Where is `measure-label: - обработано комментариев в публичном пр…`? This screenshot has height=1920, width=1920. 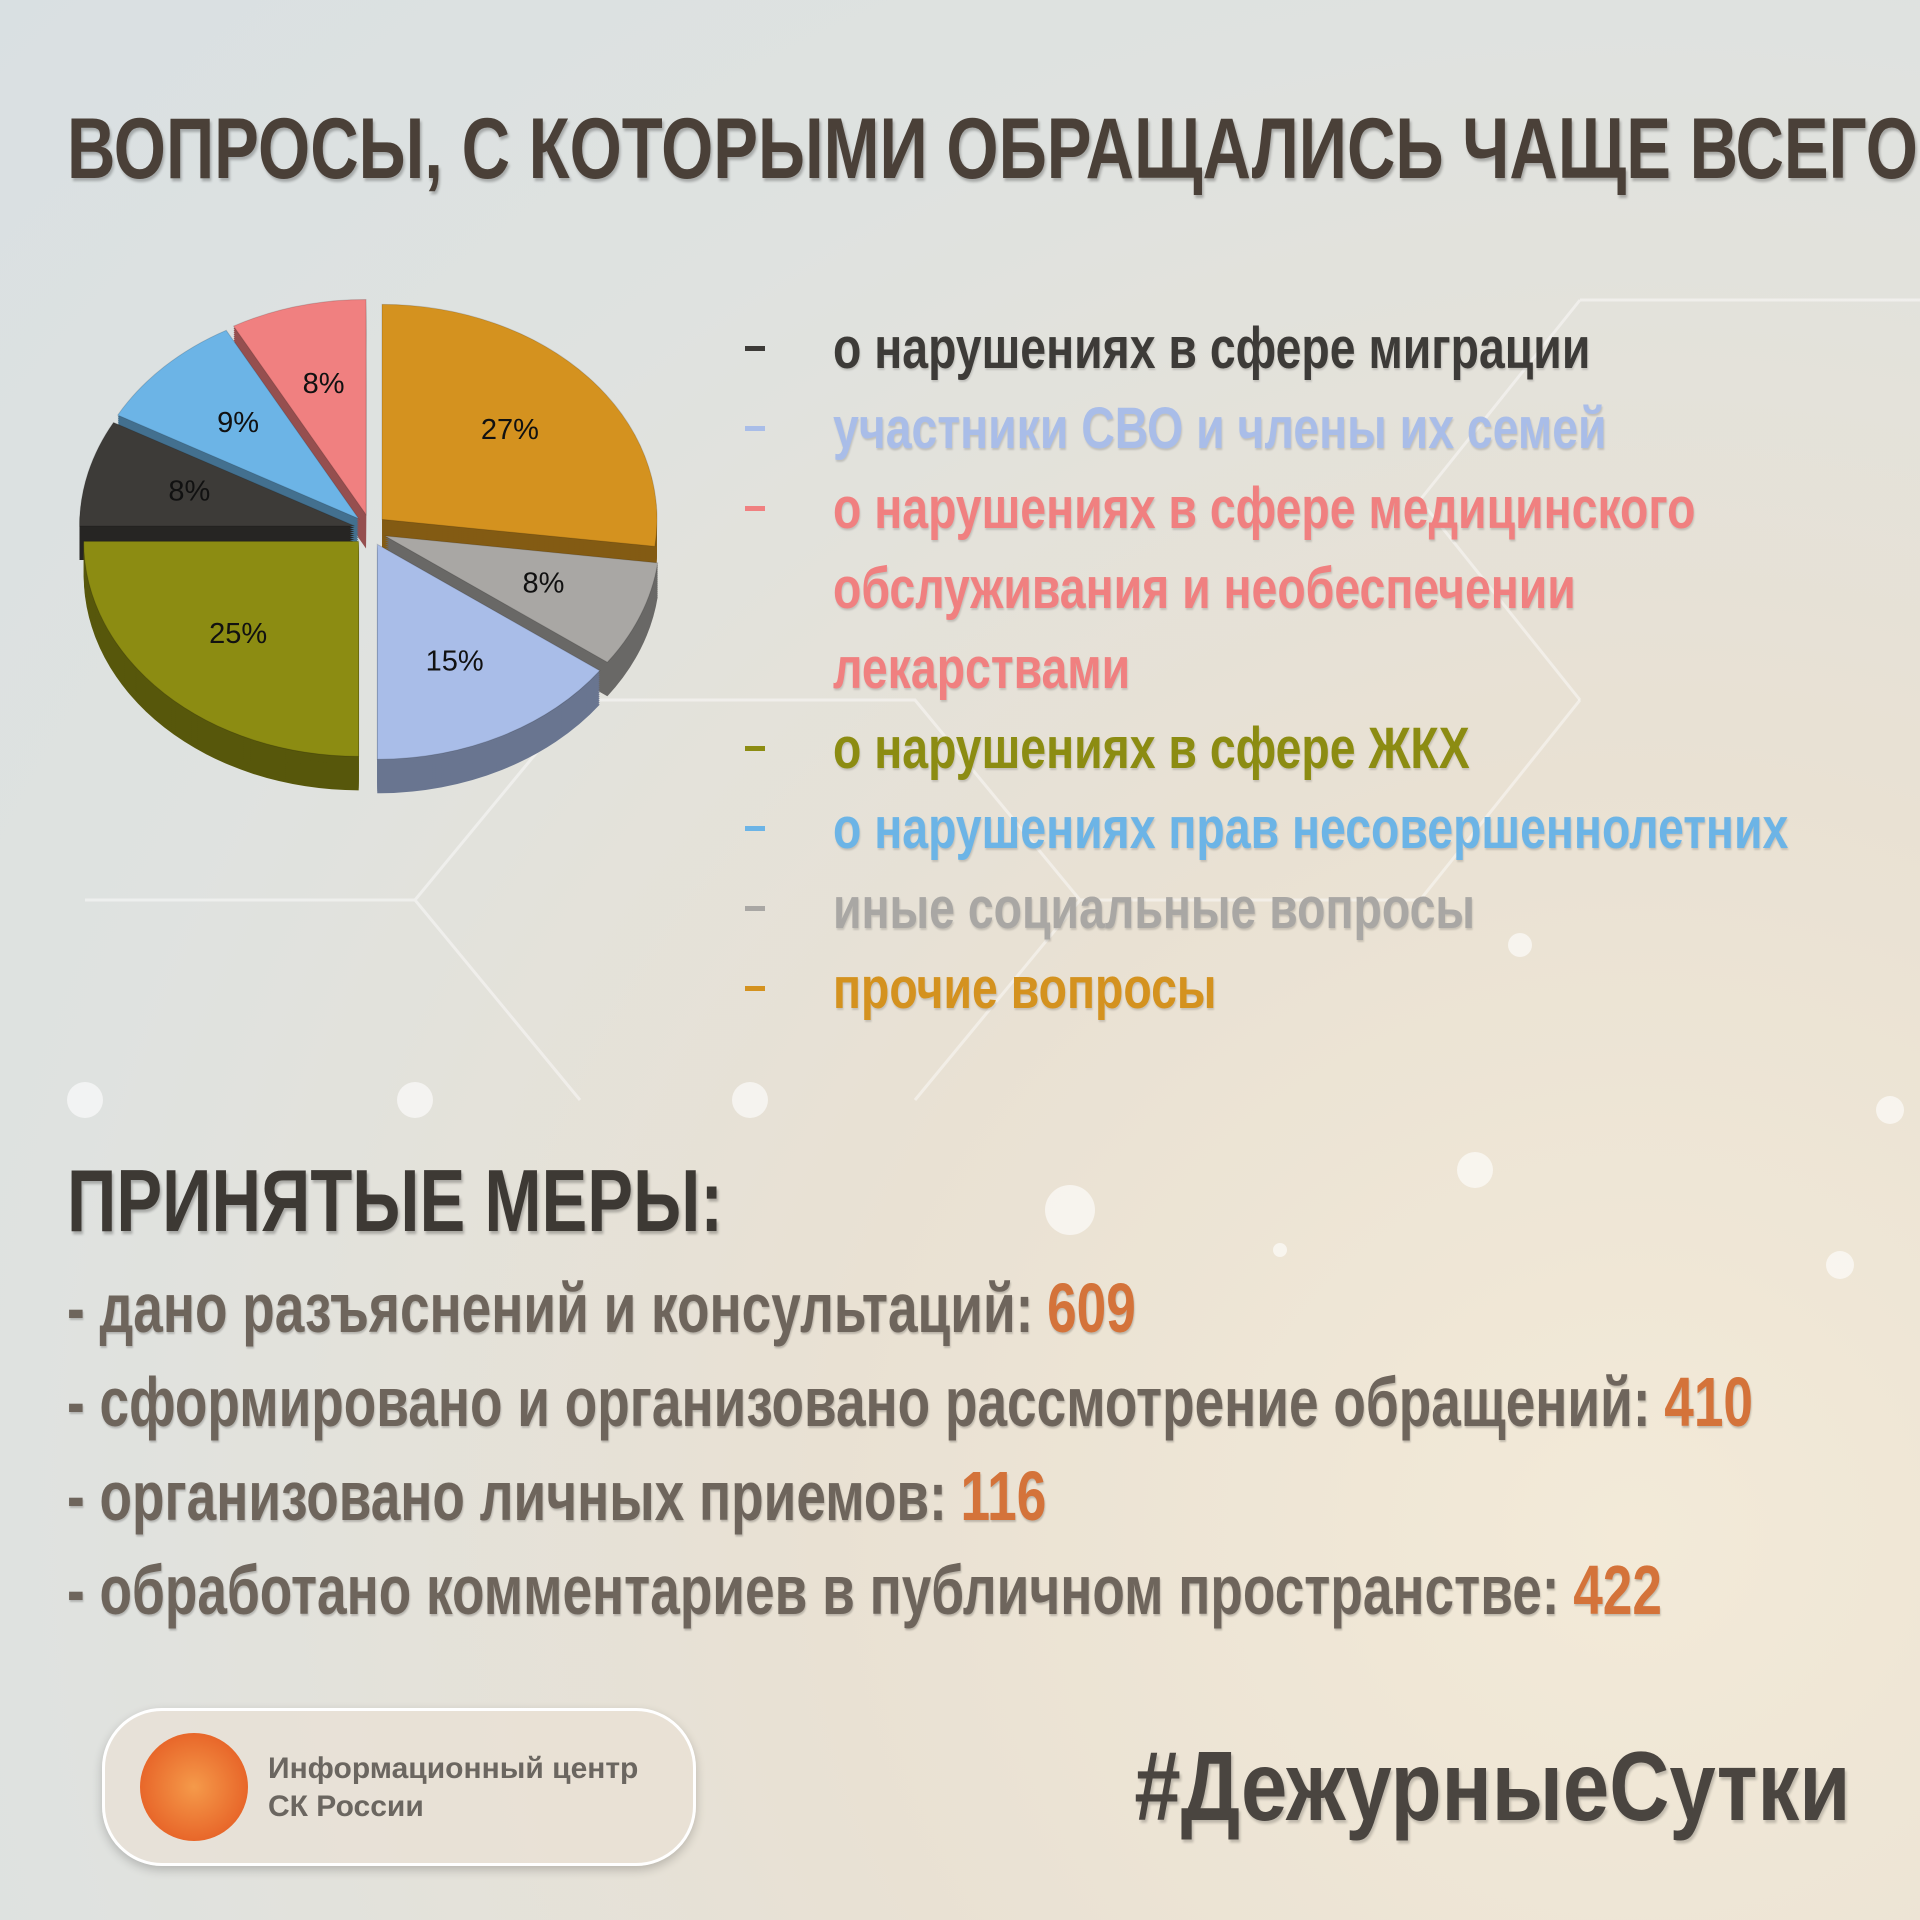 measure-label: - обработано комментариев в публичном пр… is located at coordinates (813, 1590).